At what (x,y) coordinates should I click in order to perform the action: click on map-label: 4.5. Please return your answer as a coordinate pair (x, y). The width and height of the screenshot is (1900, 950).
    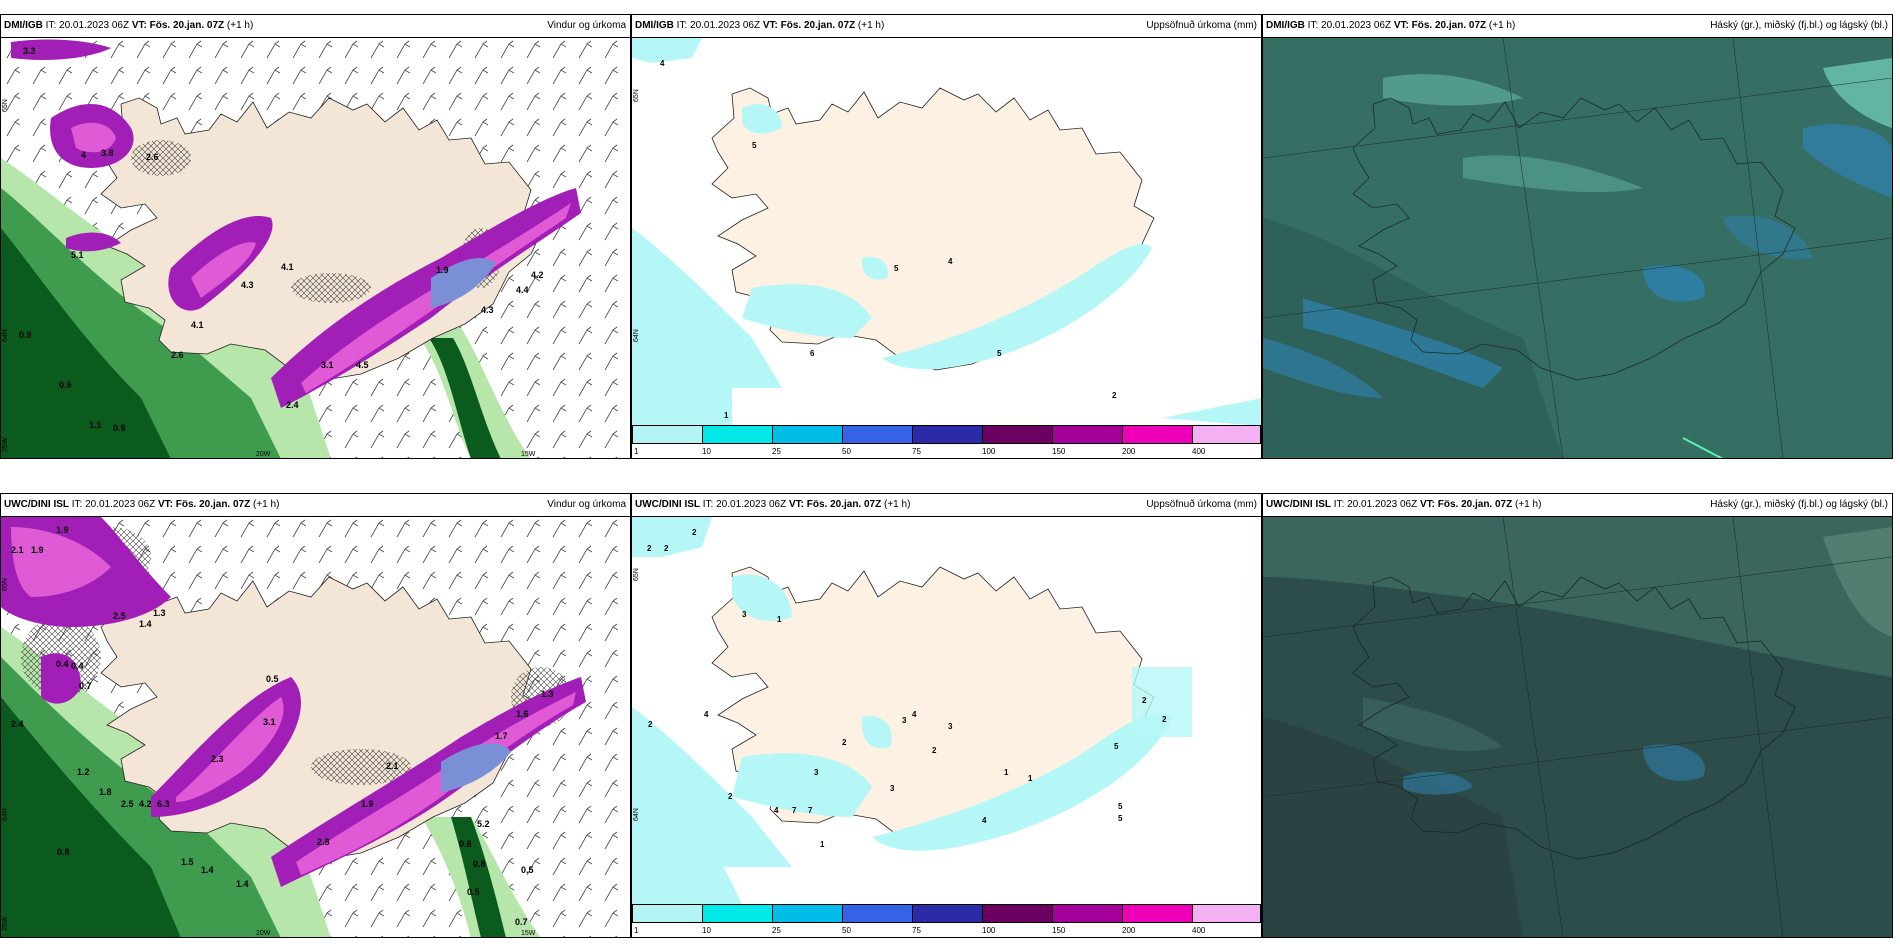
    Looking at the image, I should click on (362, 365).